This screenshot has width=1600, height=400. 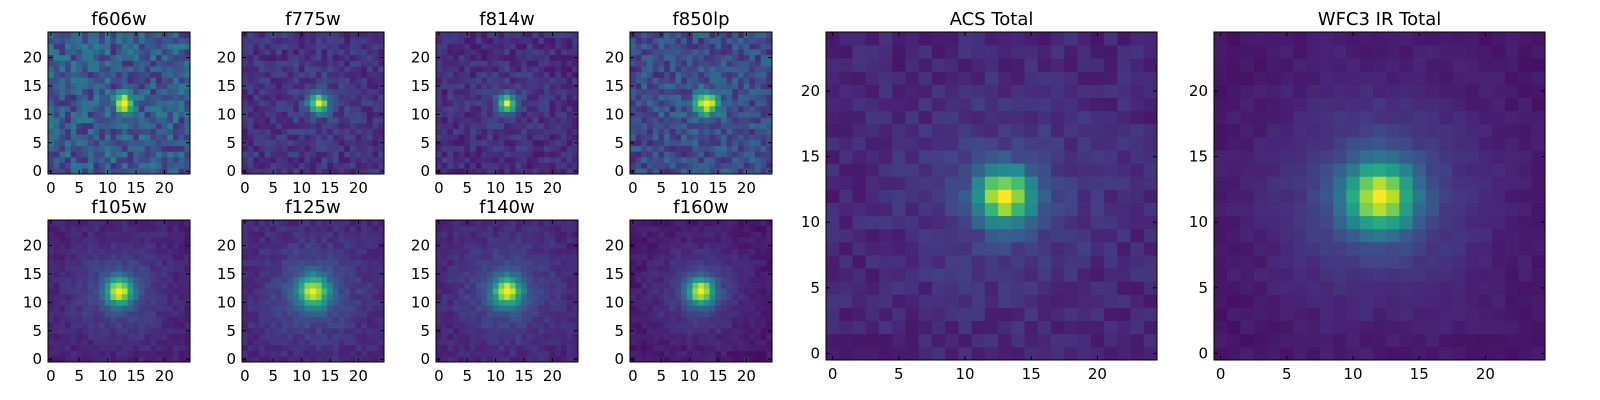 What do you see at coordinates (700, 207) in the screenshot?
I see `panel-title: f160w` at bounding box center [700, 207].